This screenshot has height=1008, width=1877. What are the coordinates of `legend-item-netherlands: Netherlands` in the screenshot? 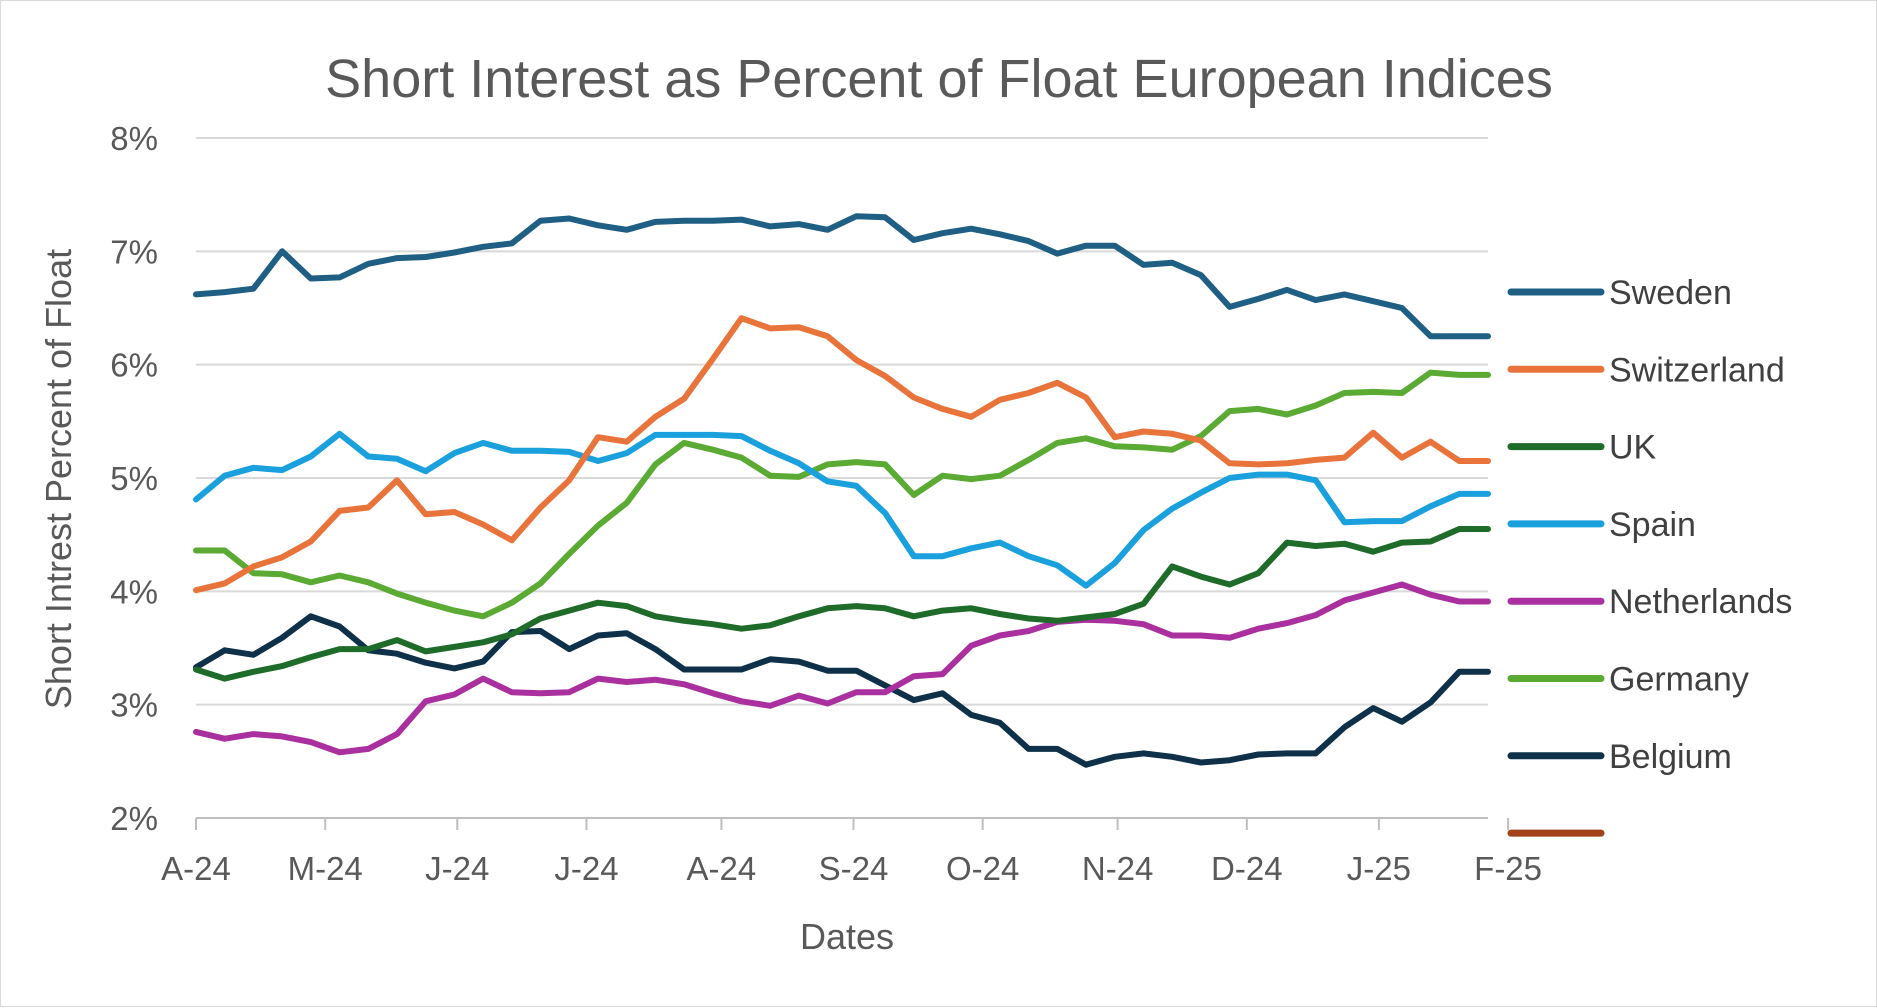 It's located at (1649, 602).